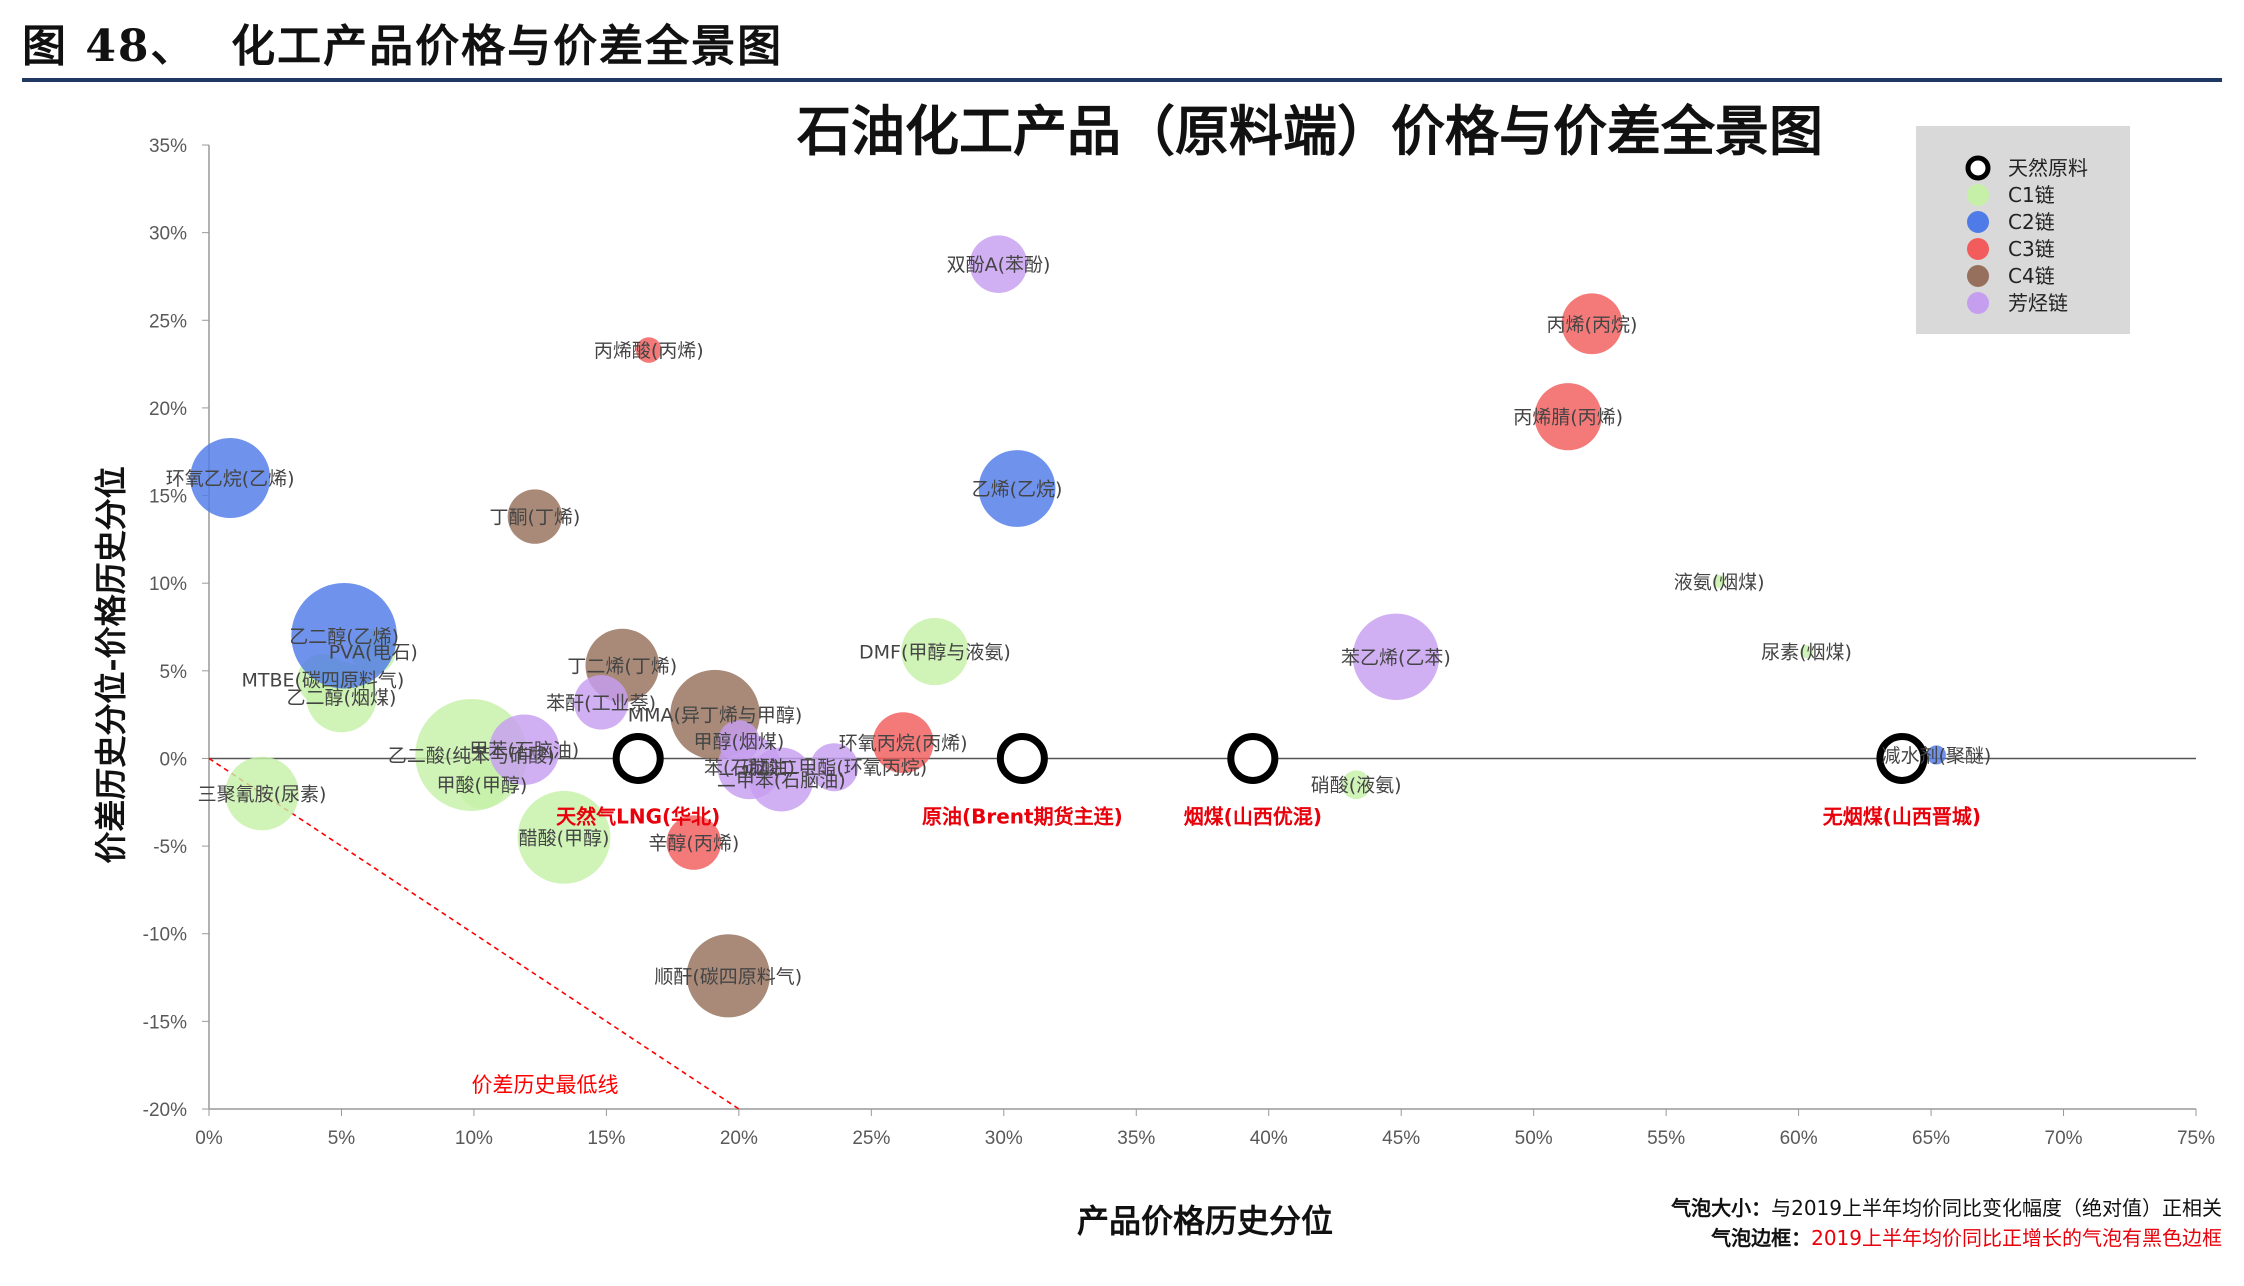  I want to click on reference-line, so click(474, 933).